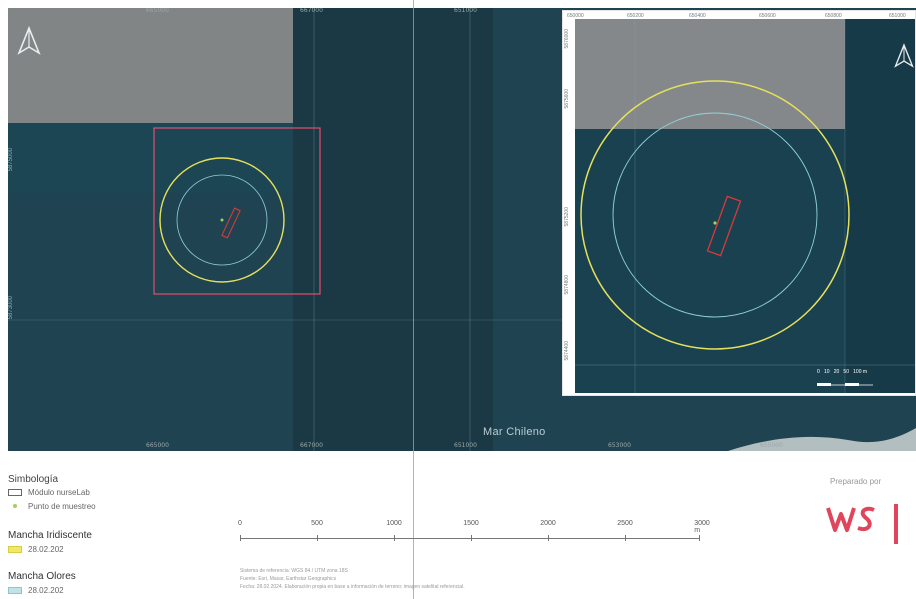  I want to click on scale-label: 500, so click(317, 523).